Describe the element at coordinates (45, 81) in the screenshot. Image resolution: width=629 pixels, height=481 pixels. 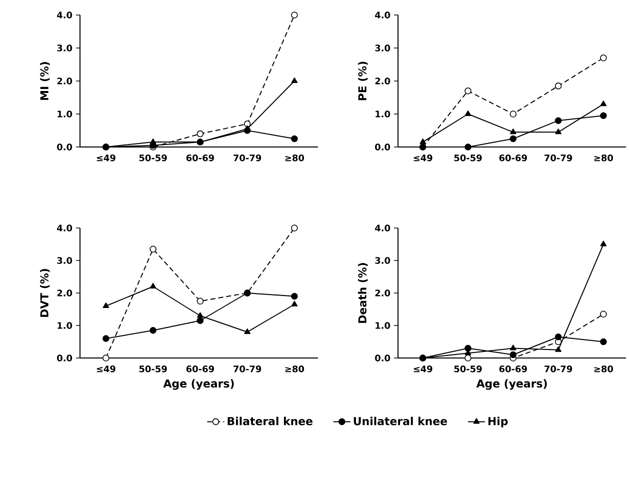
I see `y-axis-title: MI (%)` at that location.